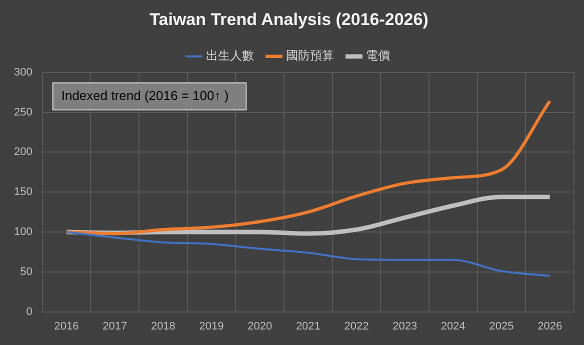  What do you see at coordinates (289, 19) in the screenshot?
I see `chart-title: Taiwan Trend Analysis (2016-2026)` at bounding box center [289, 19].